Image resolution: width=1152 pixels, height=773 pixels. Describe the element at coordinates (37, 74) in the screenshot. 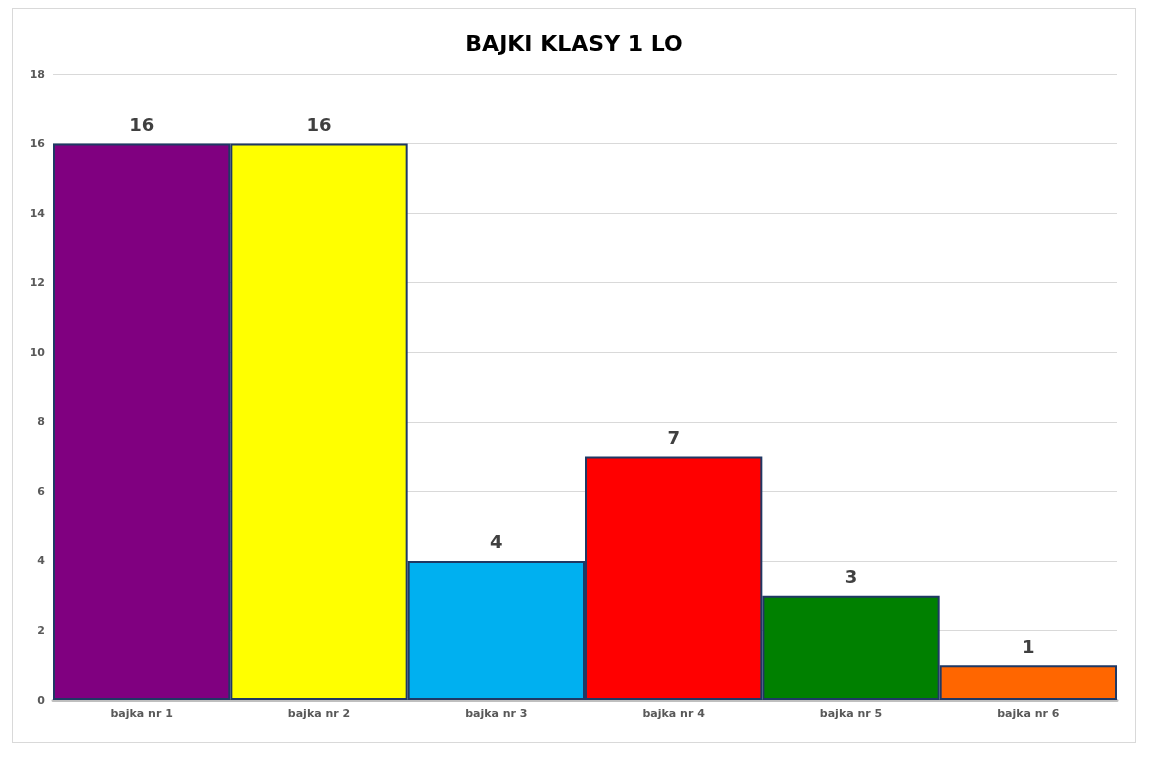

I see `y-tick-label: 18` at that location.